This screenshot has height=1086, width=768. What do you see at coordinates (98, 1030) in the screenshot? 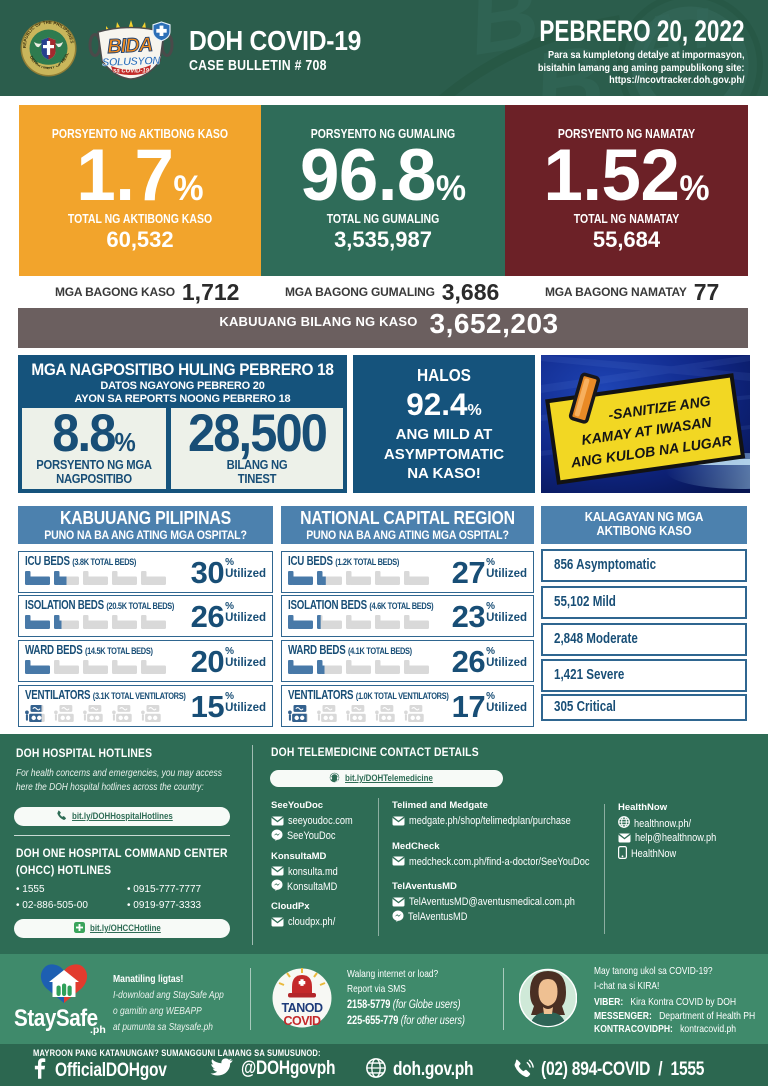
I see `svg-text: .ph` at bounding box center [98, 1030].